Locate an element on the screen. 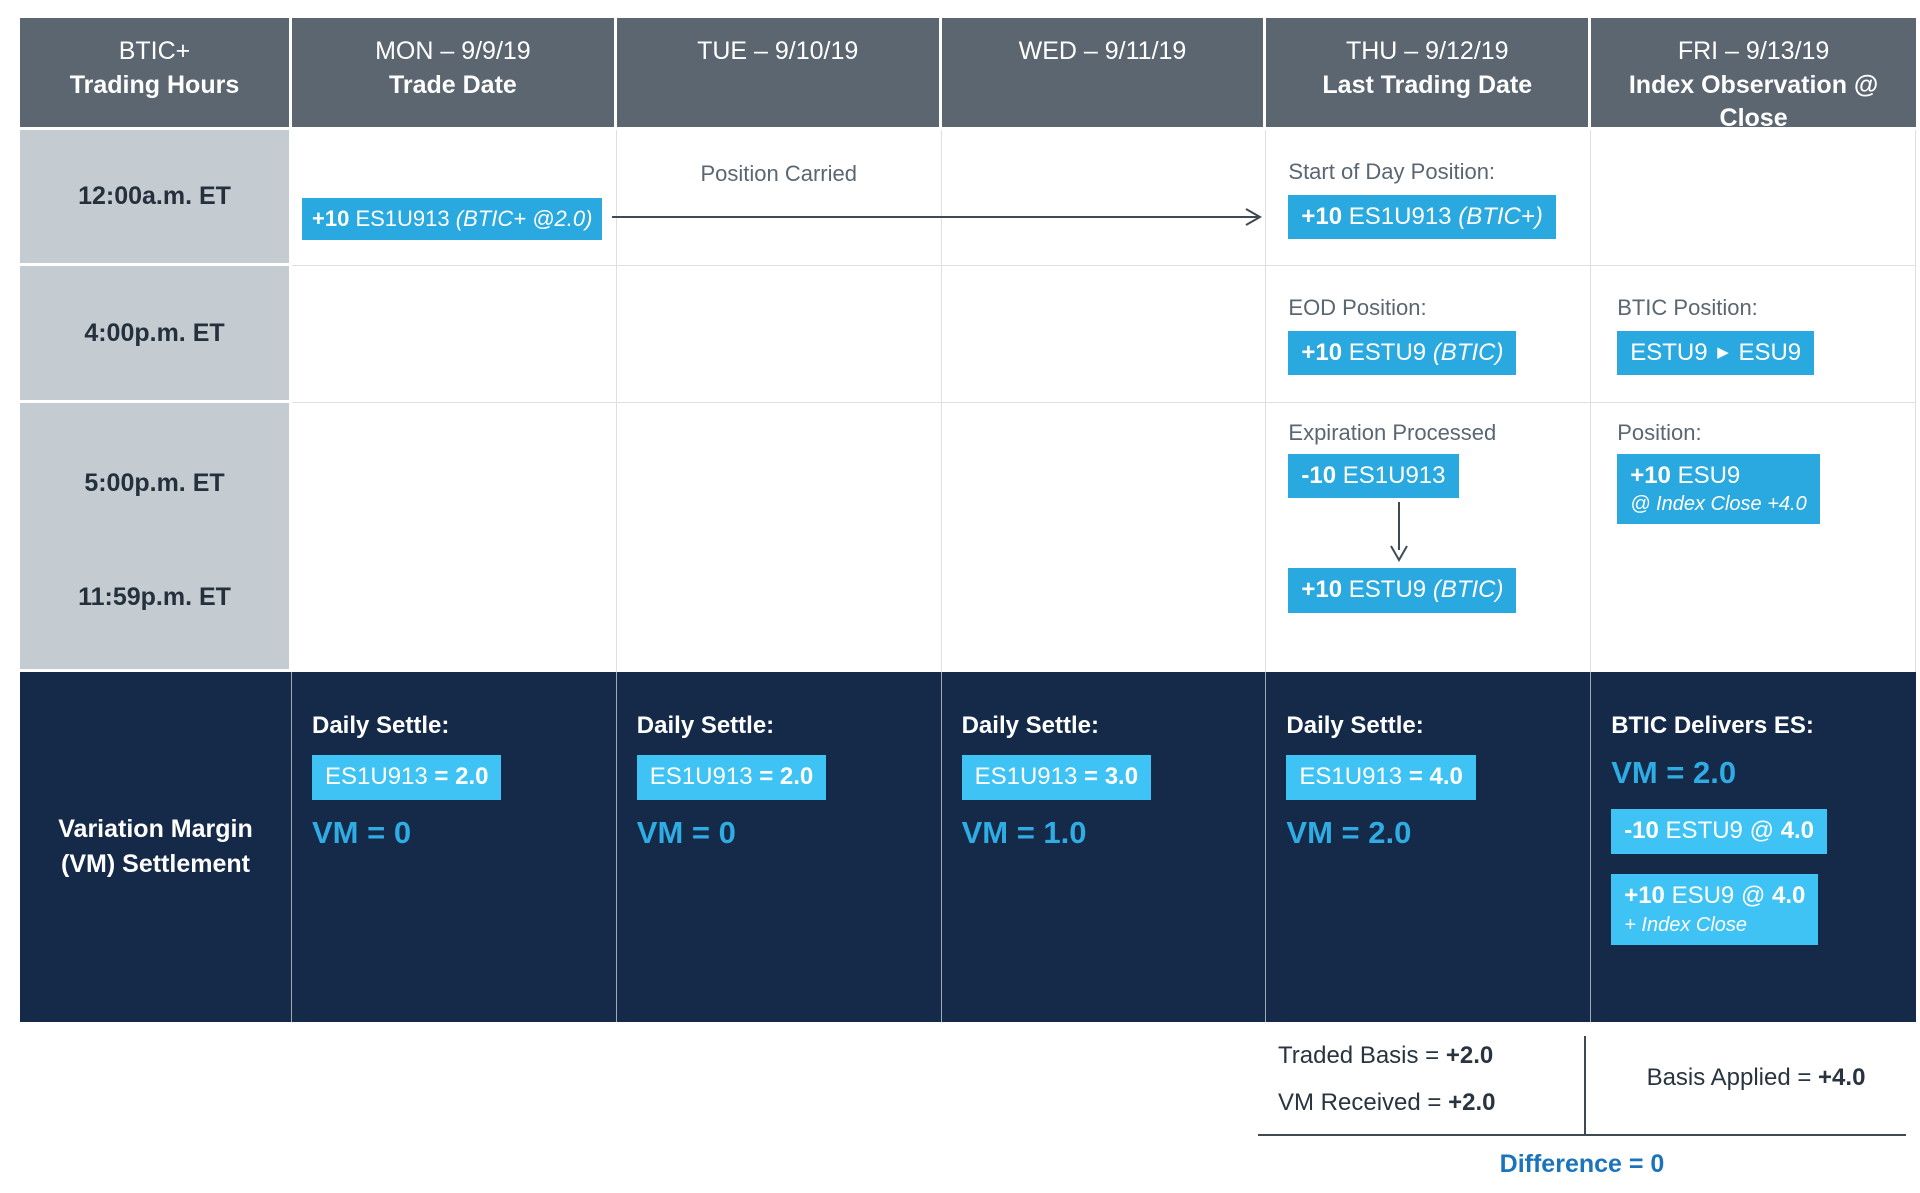  traded-basis-row: Traded Basis = +2.0 is located at coordinates (1386, 1056).